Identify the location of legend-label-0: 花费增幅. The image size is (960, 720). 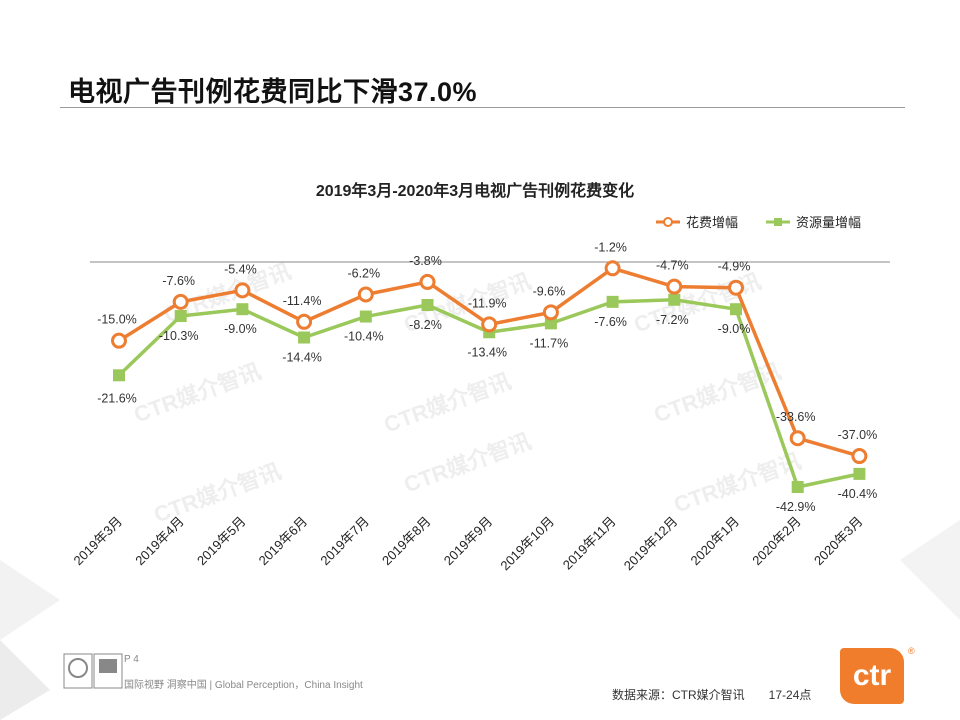
(712, 222).